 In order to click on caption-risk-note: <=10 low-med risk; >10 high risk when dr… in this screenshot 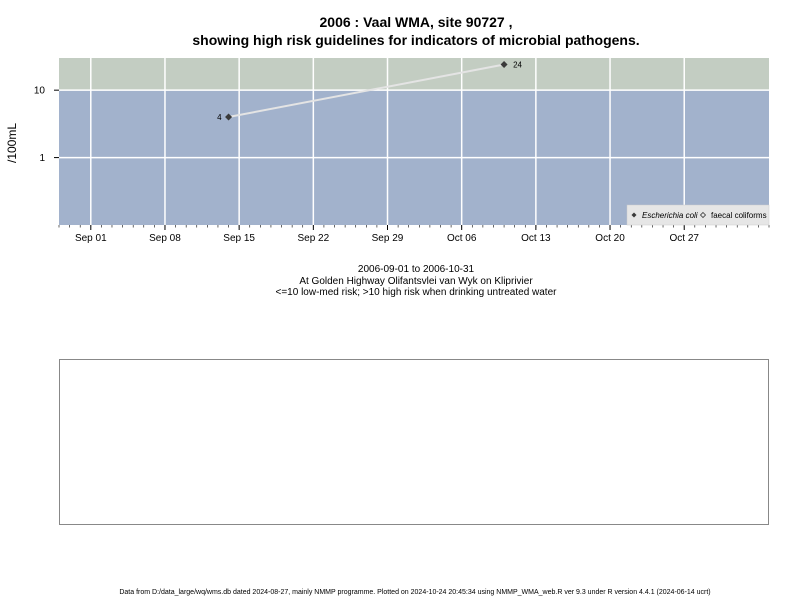, I will do `click(416, 292)`.